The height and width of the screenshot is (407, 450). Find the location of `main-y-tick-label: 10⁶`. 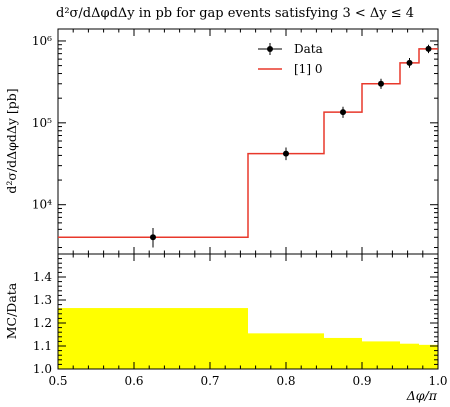

main-y-tick-label: 10⁶ is located at coordinates (42, 41).